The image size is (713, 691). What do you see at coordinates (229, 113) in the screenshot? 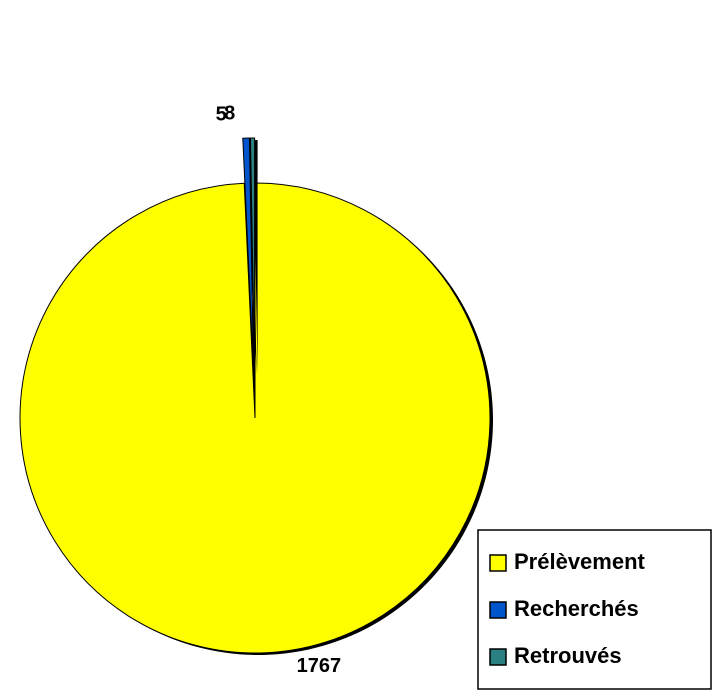
I see `data-label: 8` at bounding box center [229, 113].